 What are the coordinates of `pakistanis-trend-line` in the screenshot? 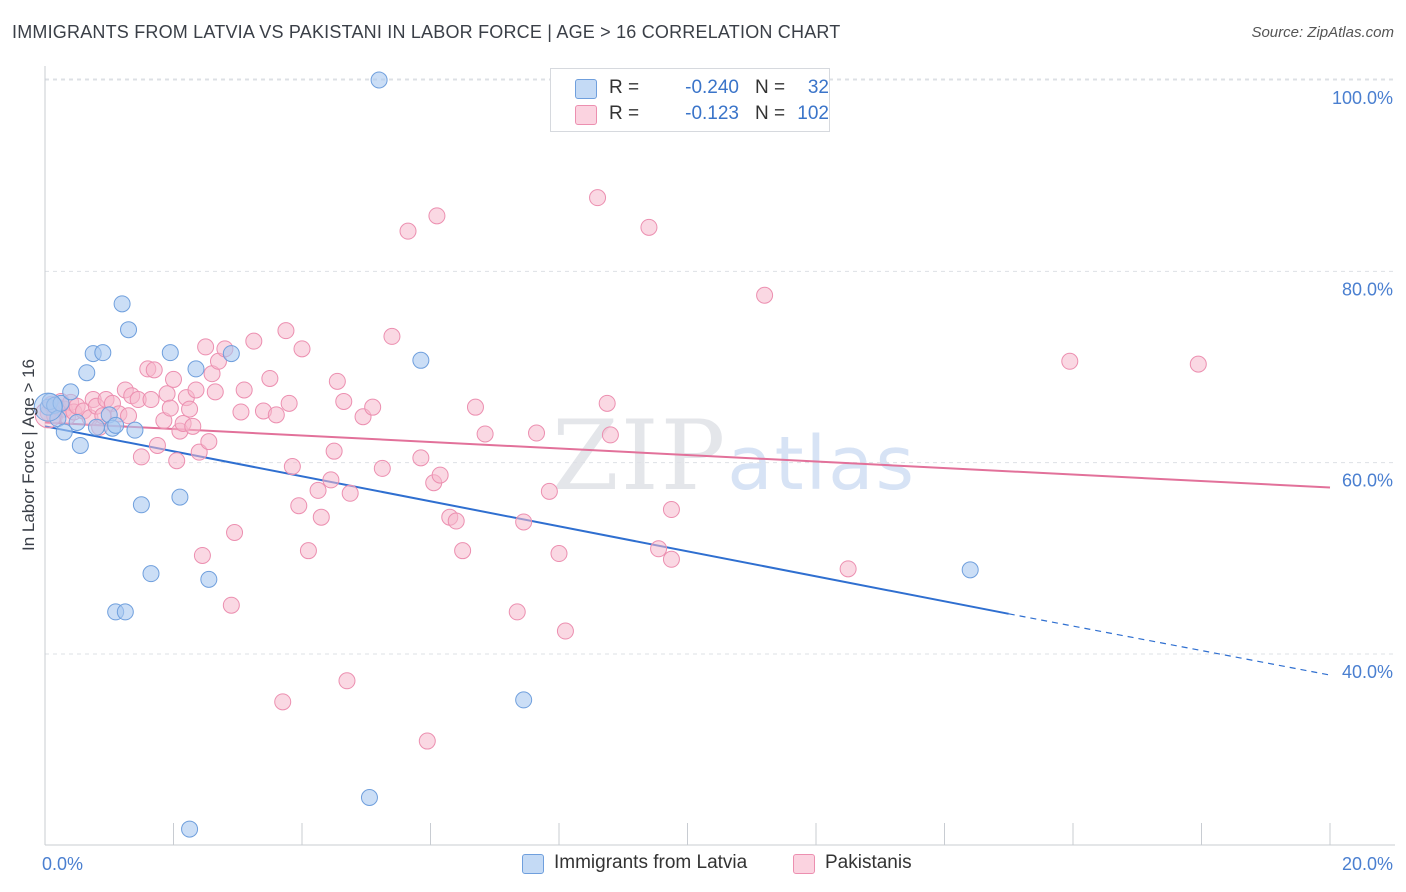 It's located at (687, 455).